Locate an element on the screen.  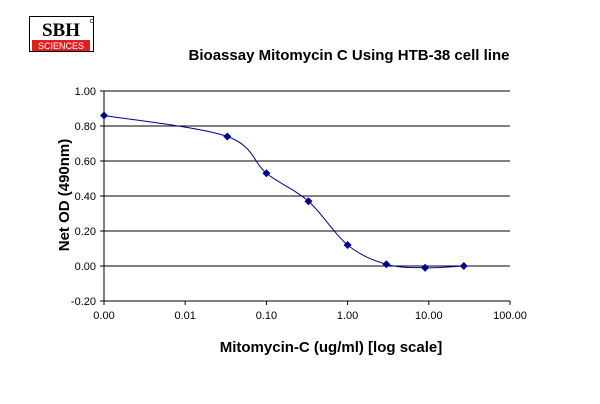
svg-text: SBH is located at coordinates (61, 30).